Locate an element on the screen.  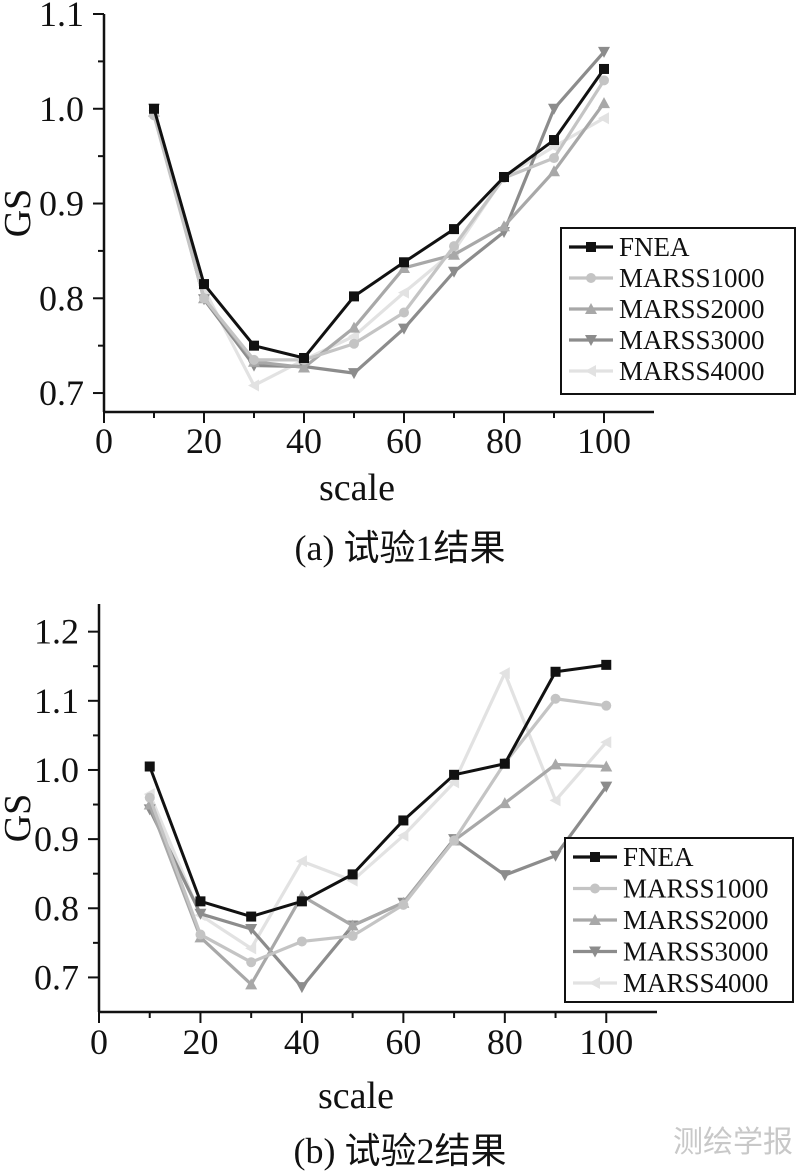
series-marss4000 is located at coordinates (377, 811).